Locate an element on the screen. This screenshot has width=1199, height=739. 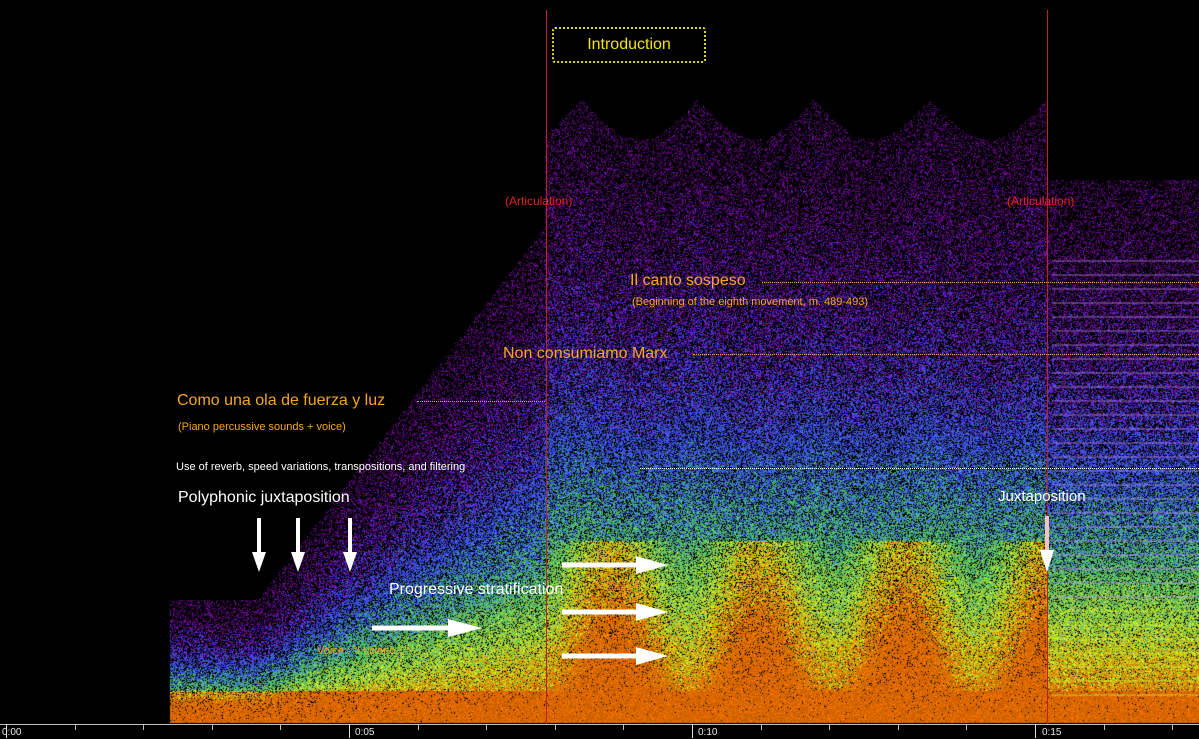
time-label: 0:05 is located at coordinates (365, 732).